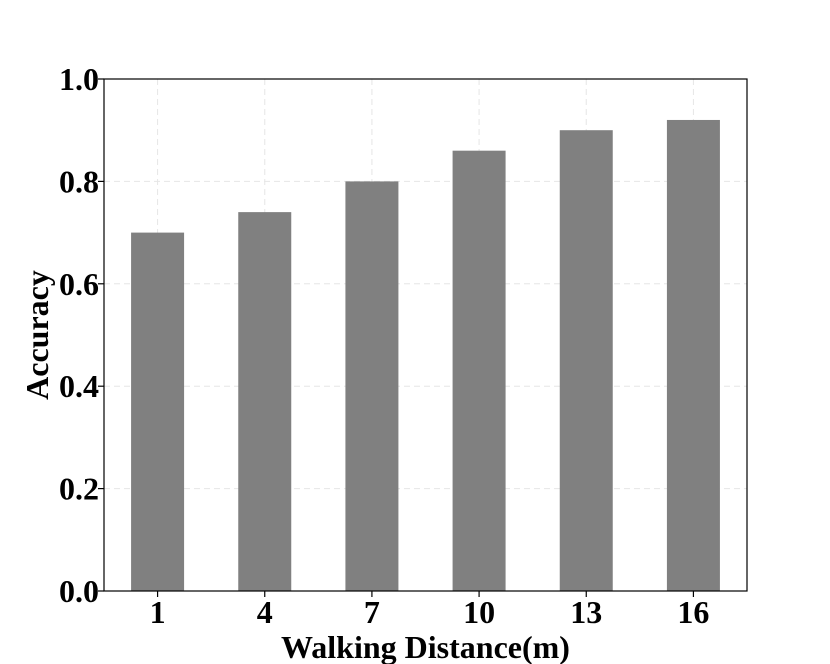 The height and width of the screenshot is (664, 830). What do you see at coordinates (693, 612) in the screenshot?
I see `x-tick-label: 16` at bounding box center [693, 612].